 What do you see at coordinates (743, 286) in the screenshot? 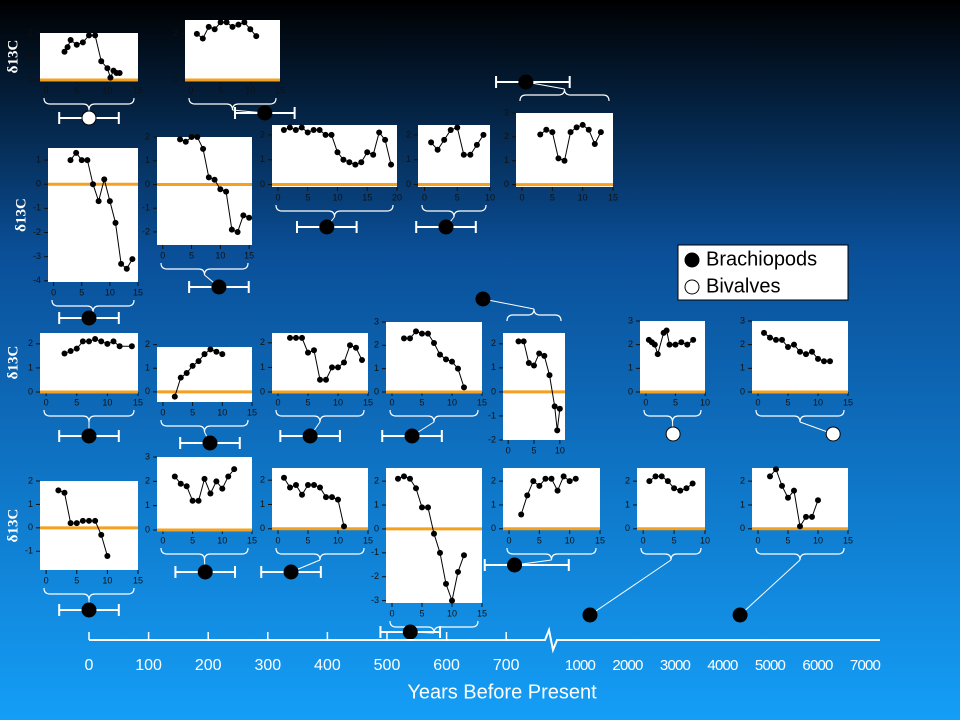
I see `legend-label: Bivalves` at bounding box center [743, 286].